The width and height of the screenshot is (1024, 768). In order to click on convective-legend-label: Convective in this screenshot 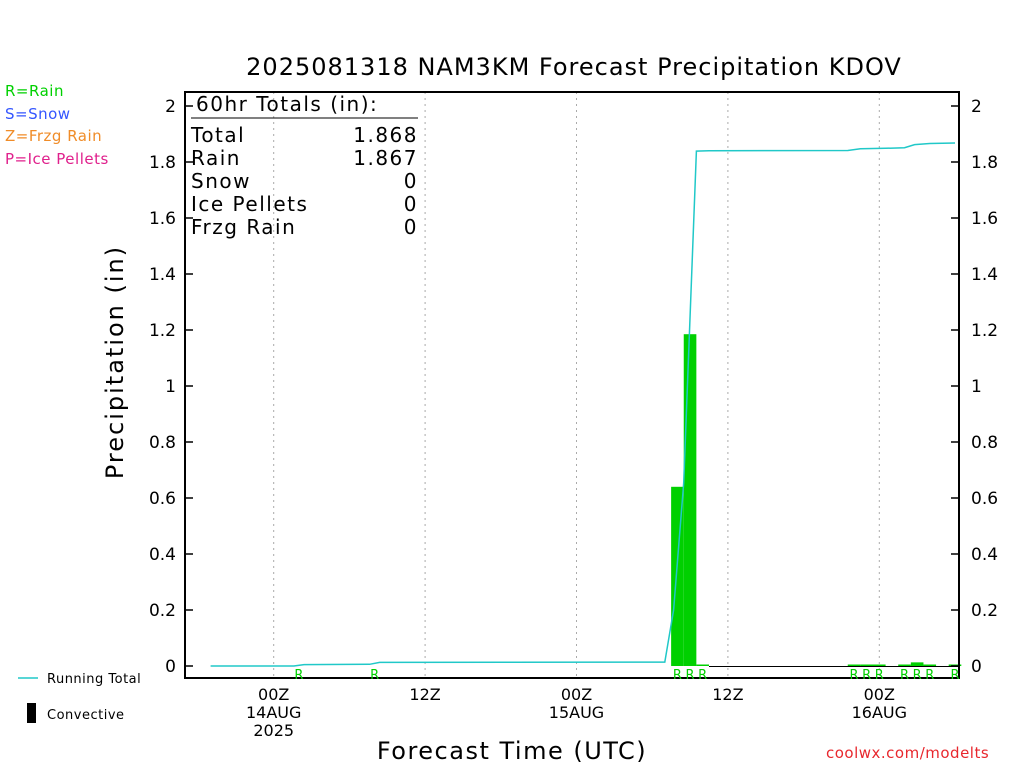, I will do `click(86, 715)`.